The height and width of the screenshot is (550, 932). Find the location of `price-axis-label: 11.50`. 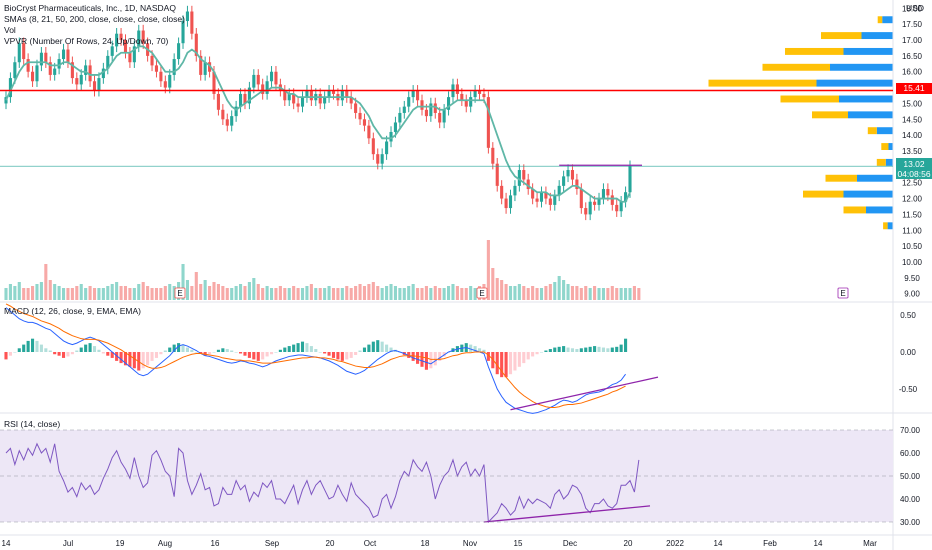

price-axis-label: 11.50 is located at coordinates (912, 214).